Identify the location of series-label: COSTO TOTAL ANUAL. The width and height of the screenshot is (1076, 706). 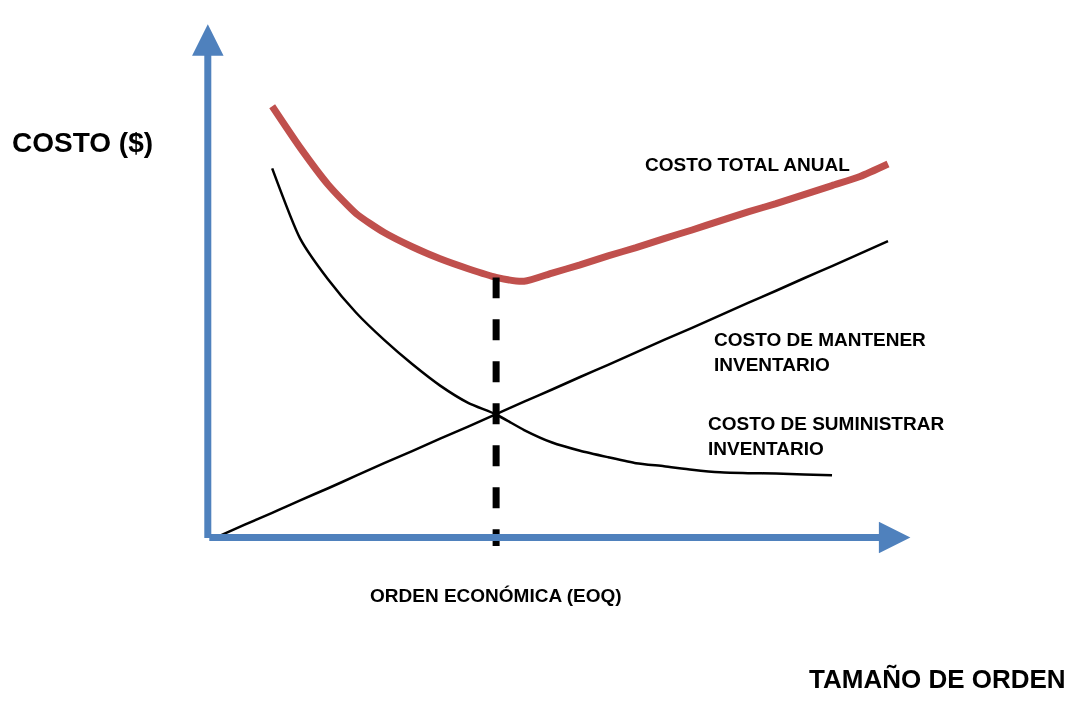
(748, 164).